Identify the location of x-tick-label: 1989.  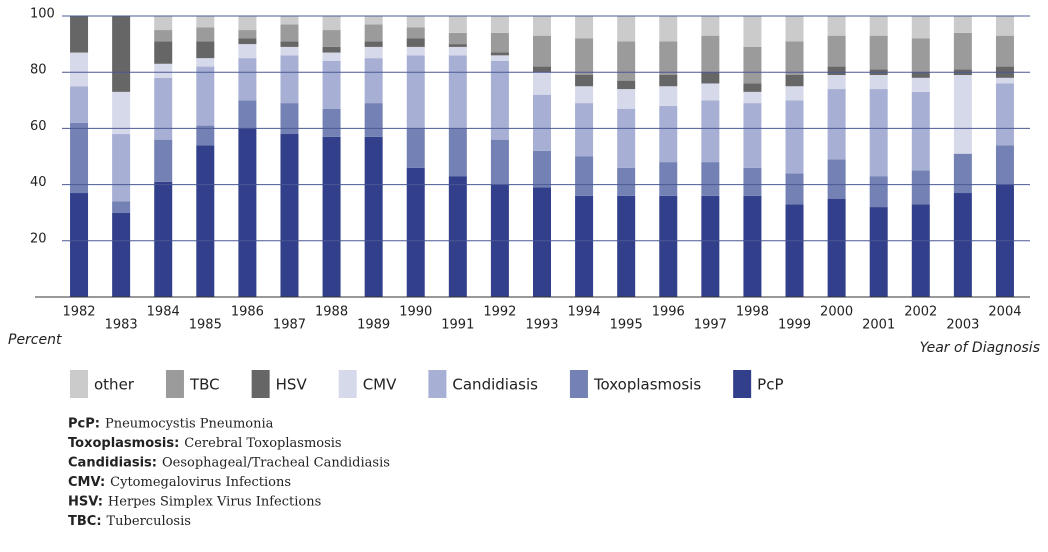
(373, 325).